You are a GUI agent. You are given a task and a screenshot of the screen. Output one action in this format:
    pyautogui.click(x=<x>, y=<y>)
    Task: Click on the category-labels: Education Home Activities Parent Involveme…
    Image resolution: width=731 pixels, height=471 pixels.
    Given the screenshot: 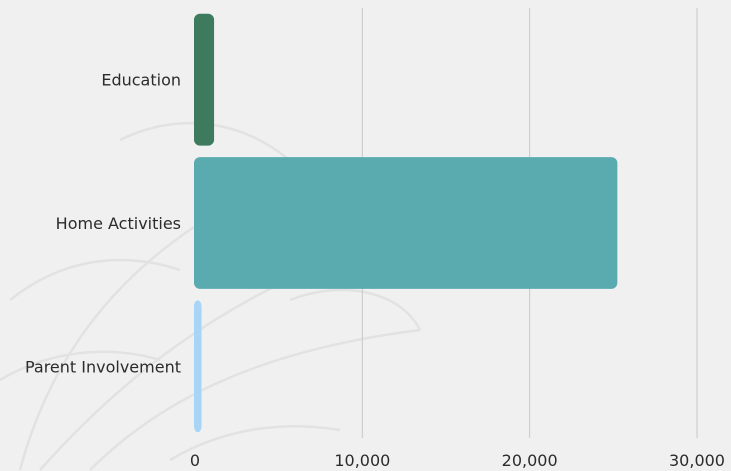 What is the action you would take?
    pyautogui.click(x=103, y=224)
    